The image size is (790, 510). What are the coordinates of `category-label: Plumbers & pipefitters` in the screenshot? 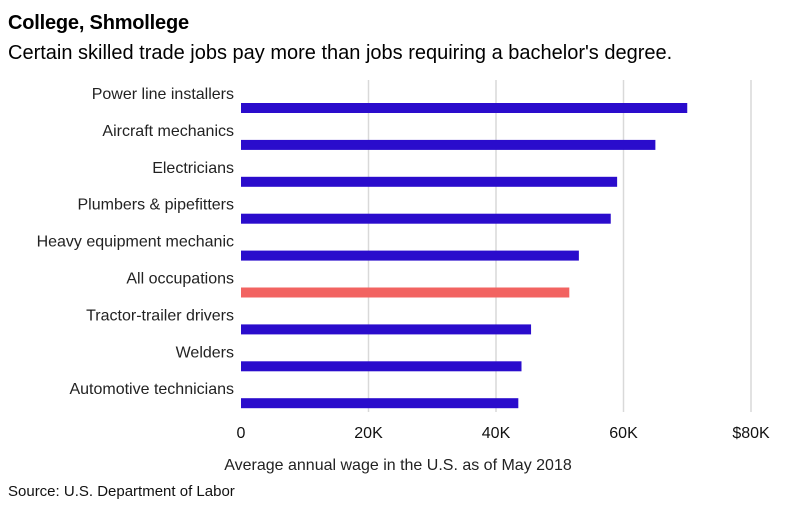 It's located at (155, 205).